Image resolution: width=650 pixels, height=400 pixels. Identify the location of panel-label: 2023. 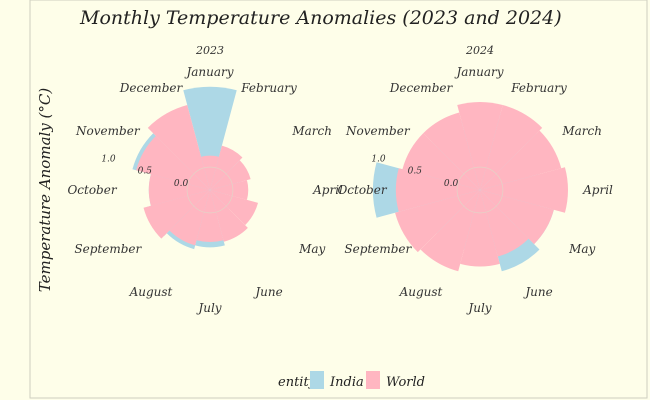
(209, 50).